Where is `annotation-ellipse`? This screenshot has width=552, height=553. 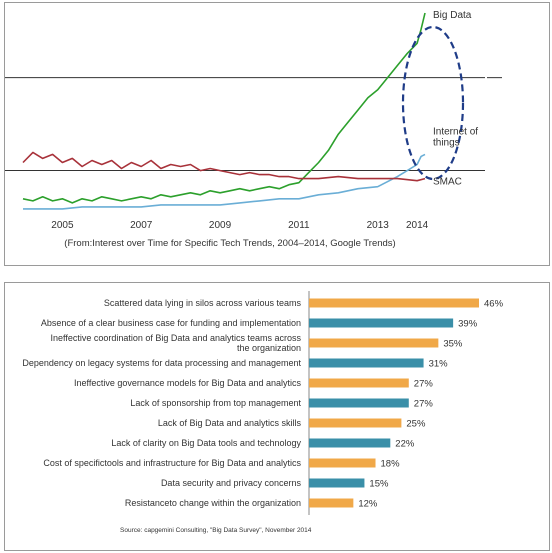
annotation-ellipse is located at coordinates (433, 103).